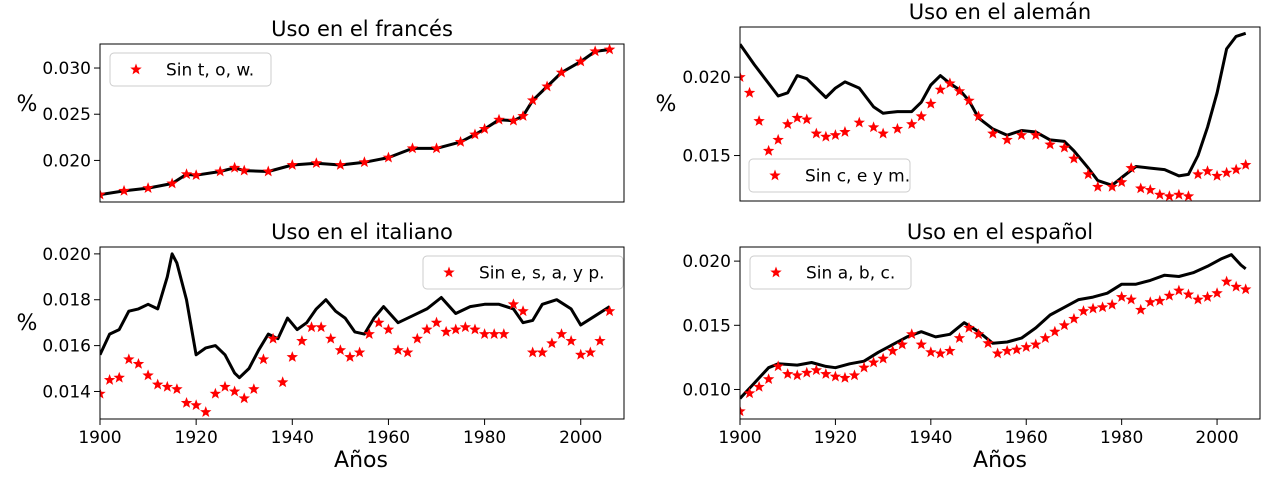 The height and width of the screenshot is (479, 1271). Describe the element at coordinates (66, 69) in the screenshot. I see `y-tick-label: 0.030` at that location.